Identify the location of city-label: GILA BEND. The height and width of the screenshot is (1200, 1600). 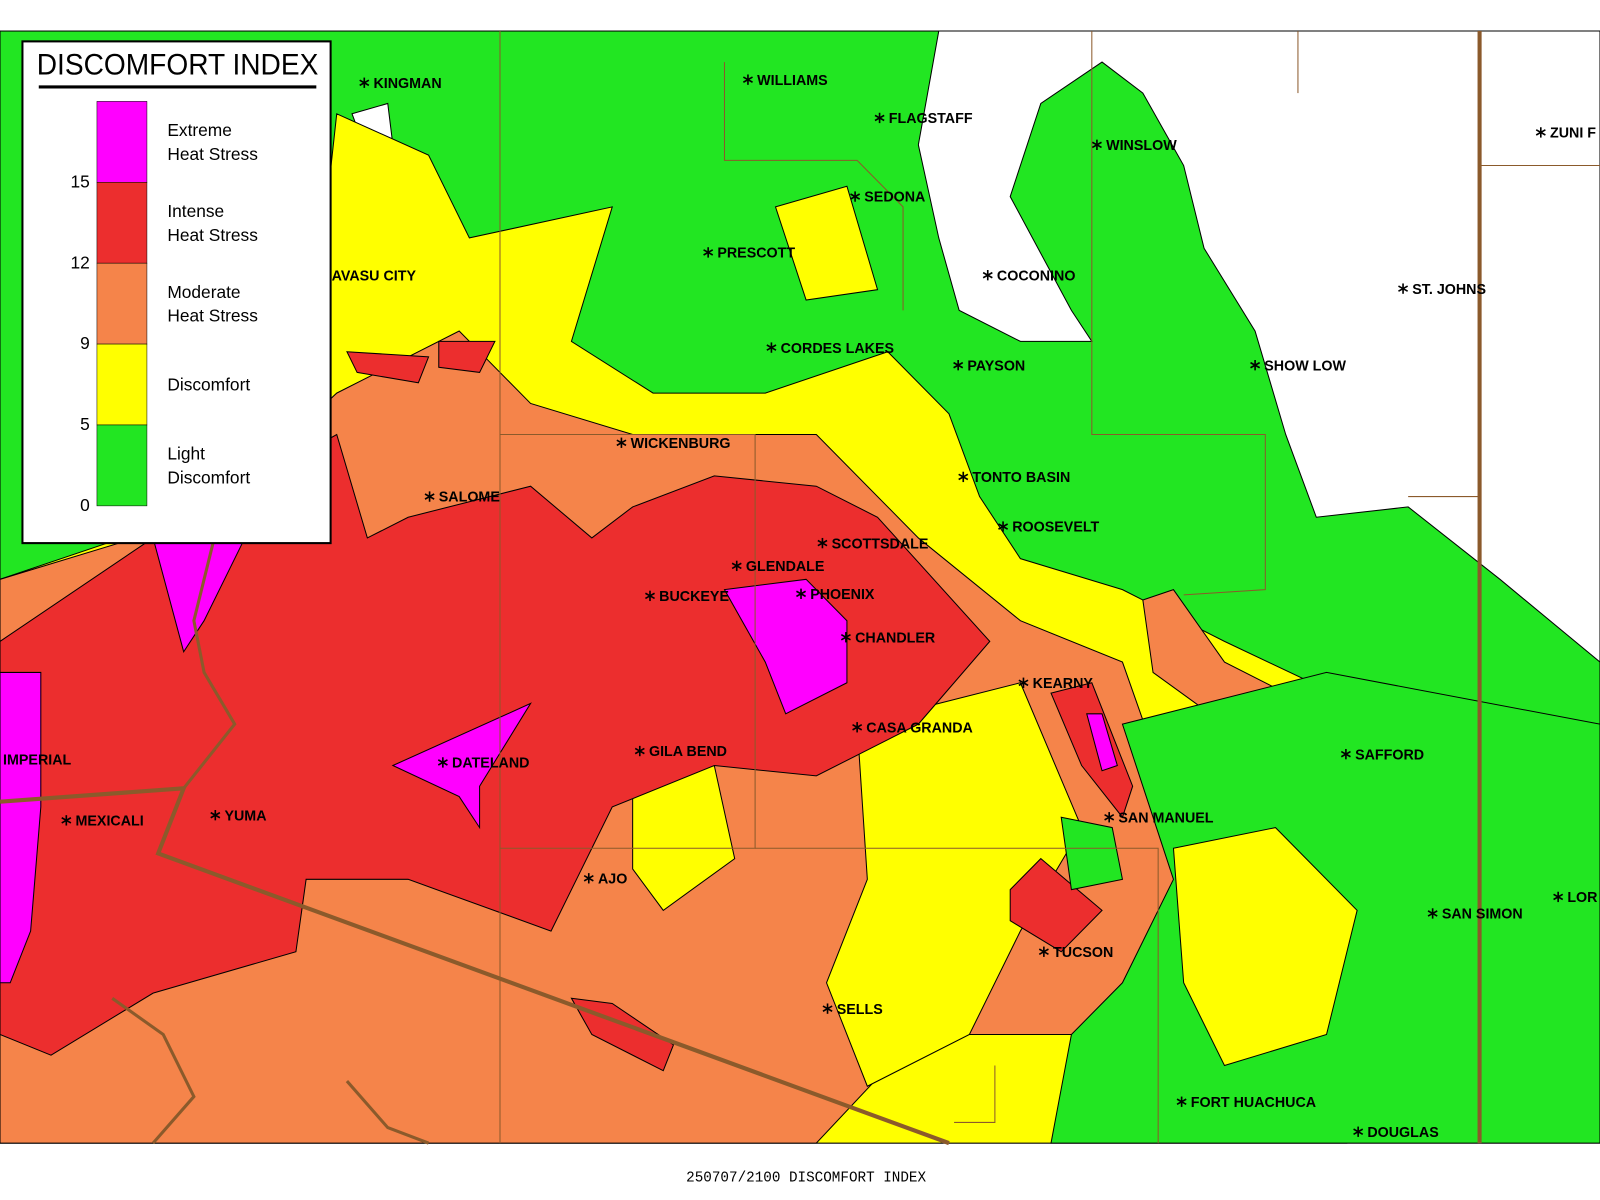
(688, 752).